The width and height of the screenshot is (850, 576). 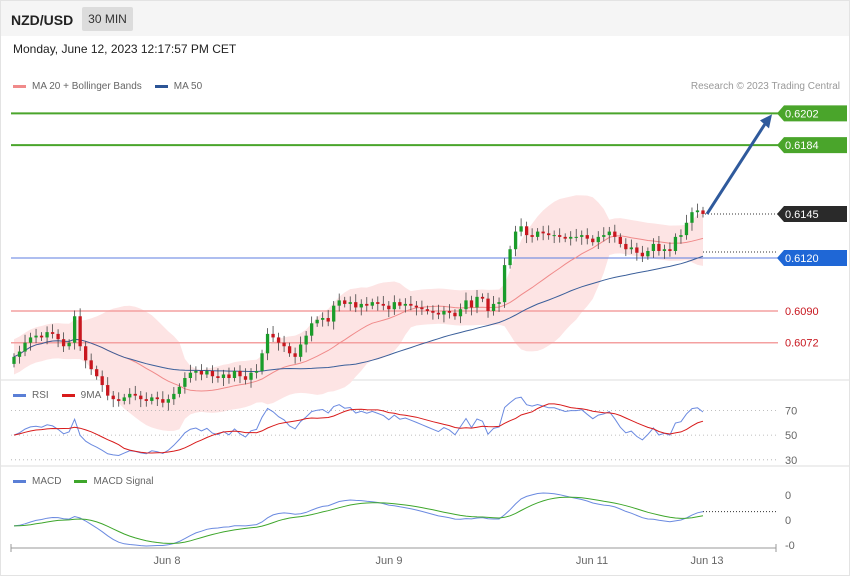 What do you see at coordinates (19, 86) in the screenshot?
I see `ma20-legend-swatch` at bounding box center [19, 86].